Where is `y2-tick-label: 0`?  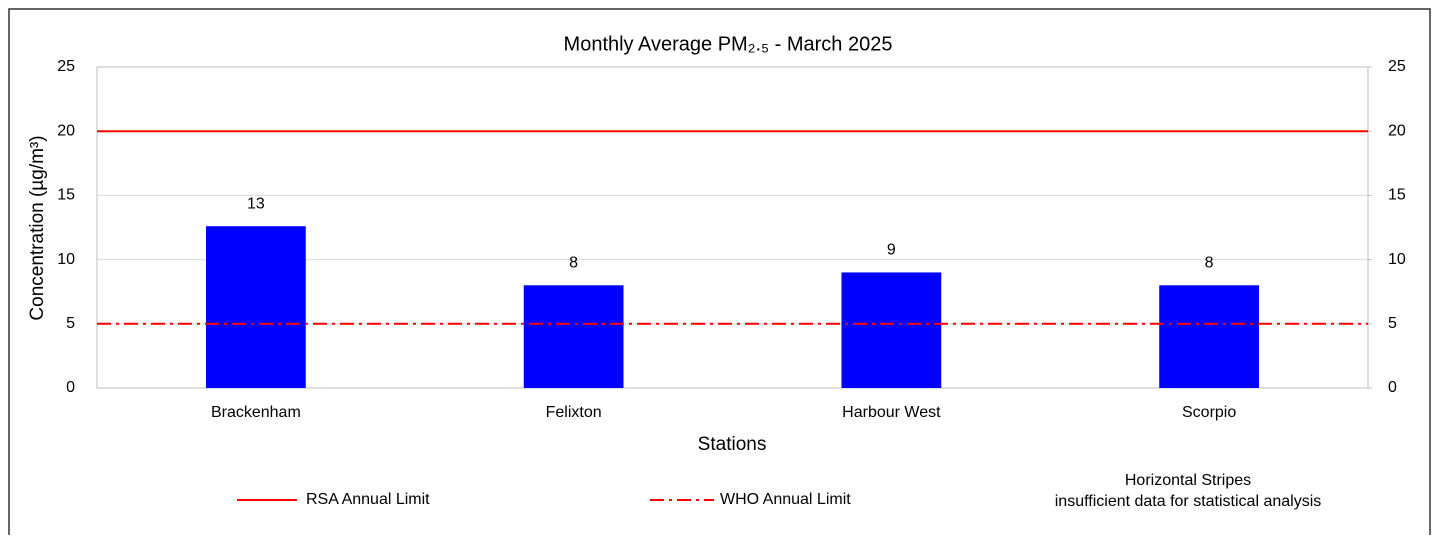 y2-tick-label: 0 is located at coordinates (1392, 387).